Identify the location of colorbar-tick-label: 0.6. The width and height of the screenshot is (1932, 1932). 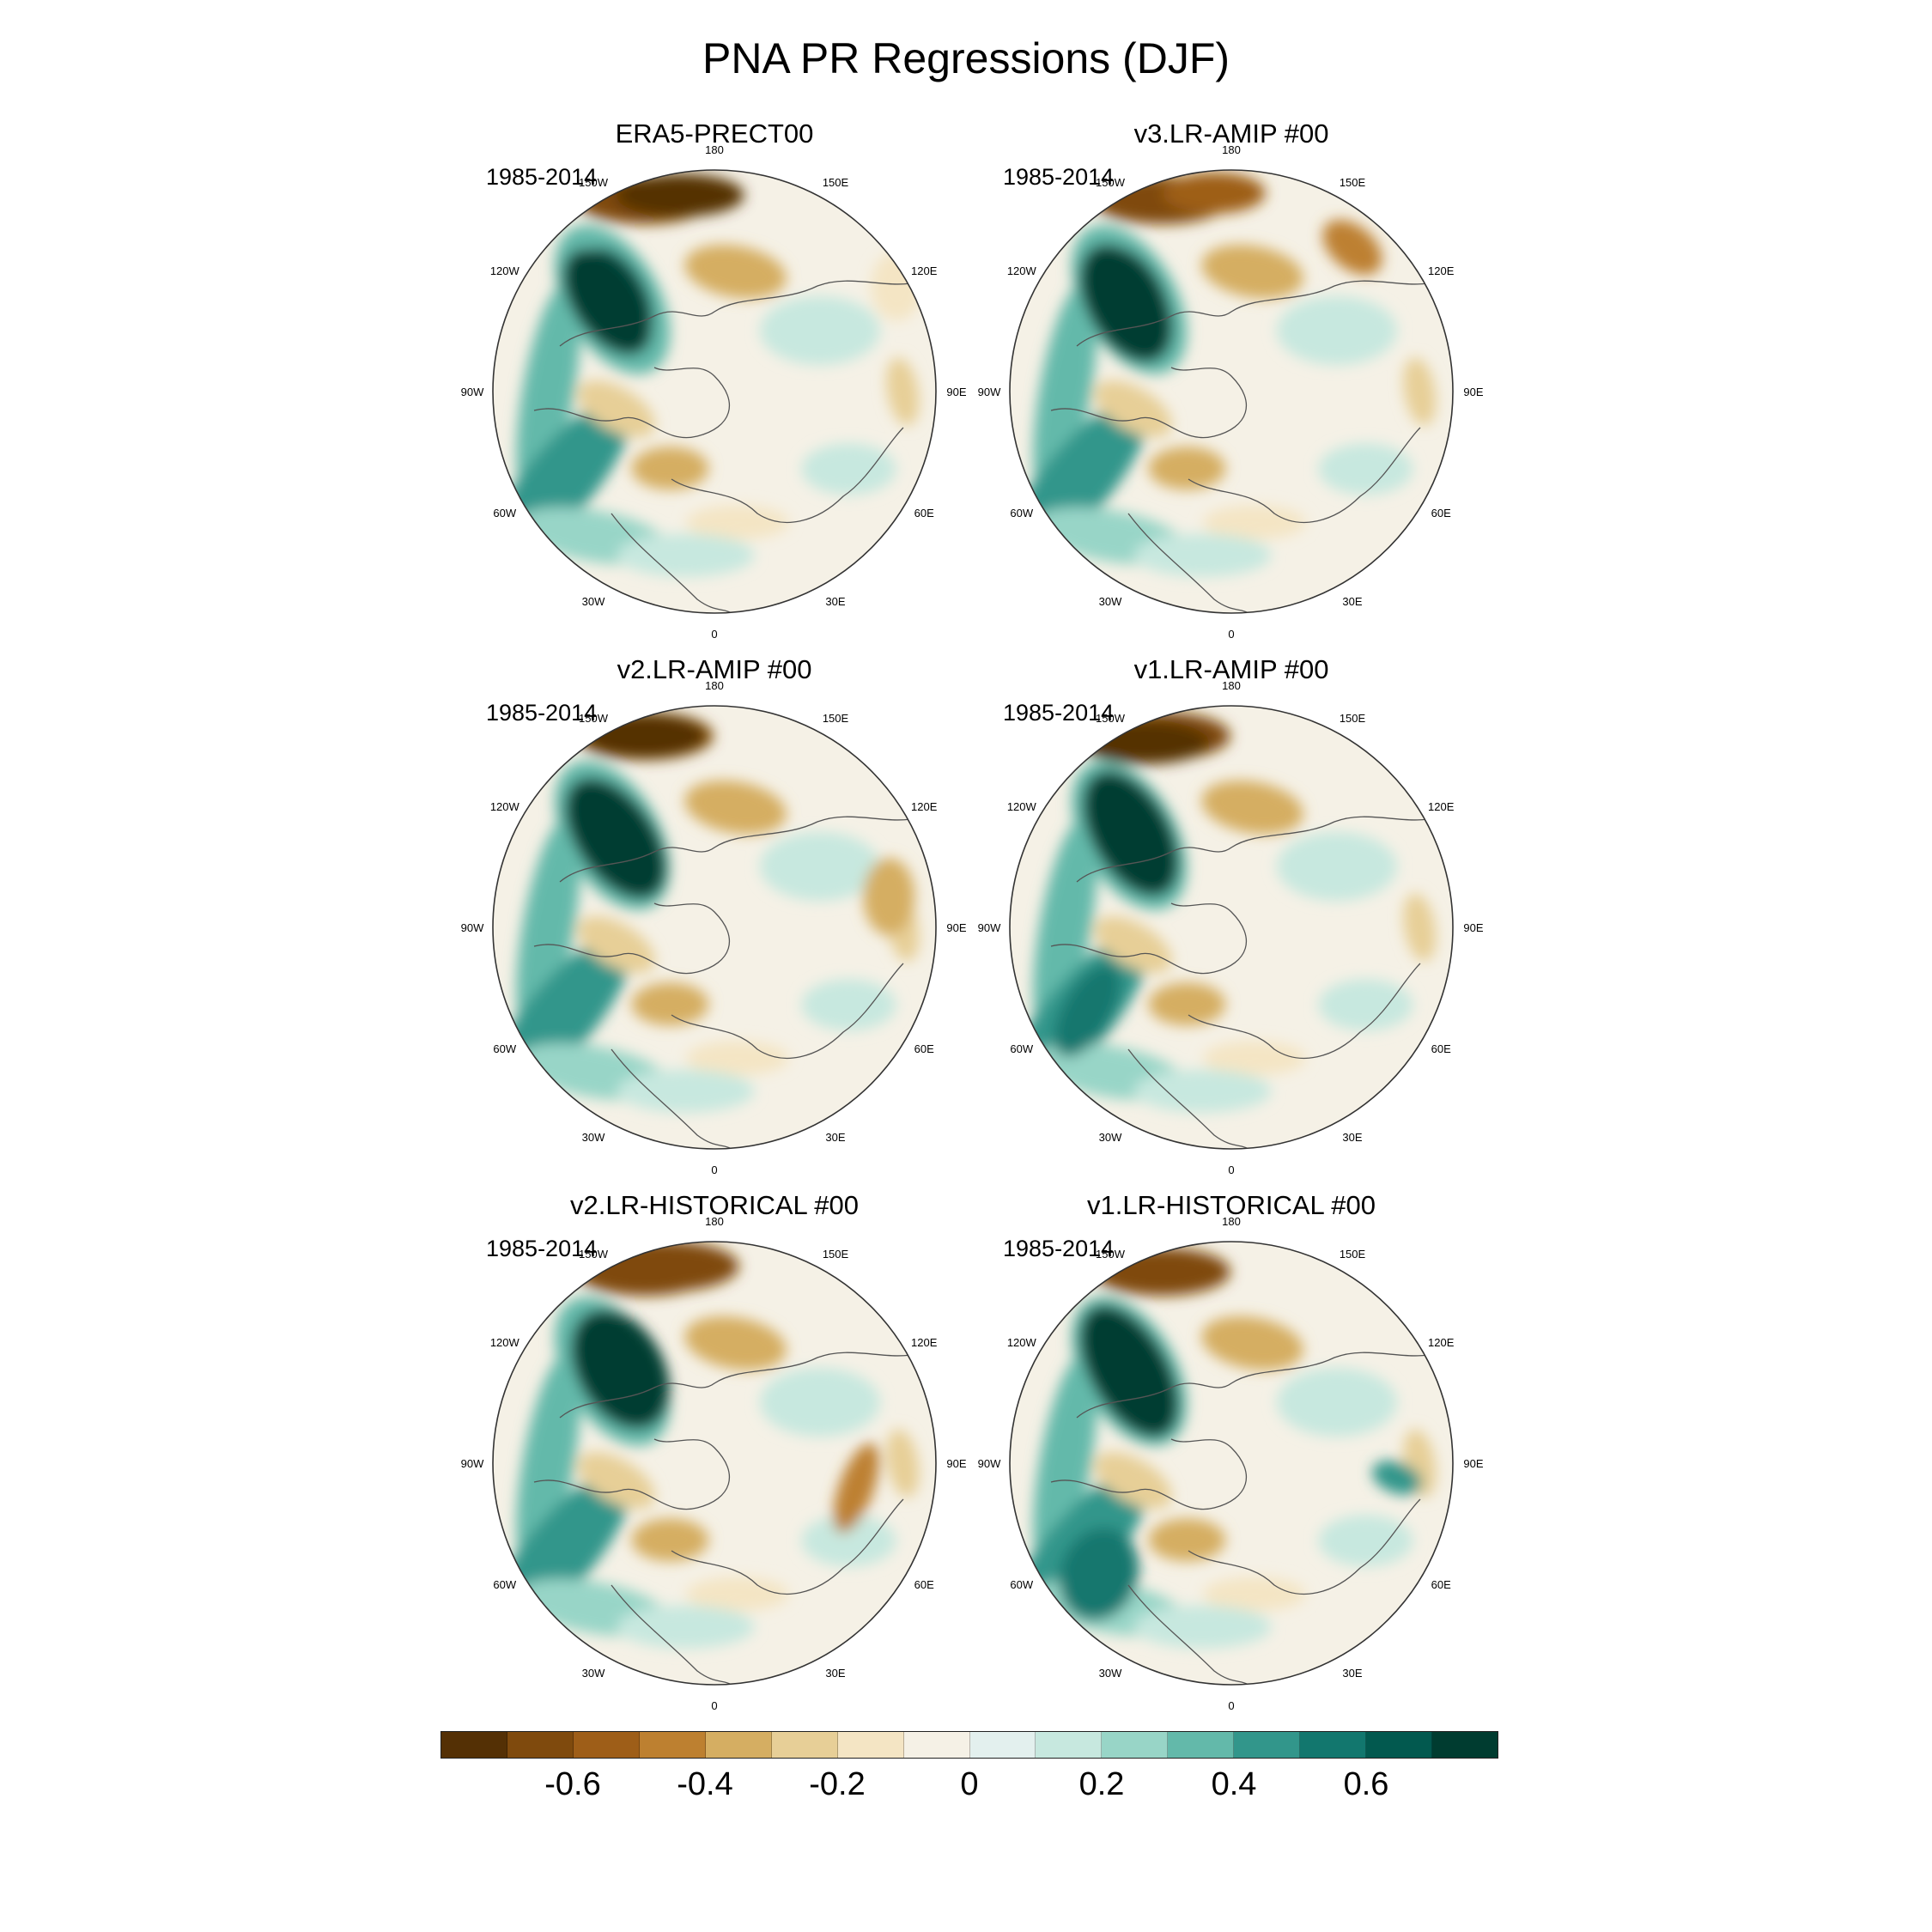
(1366, 1784).